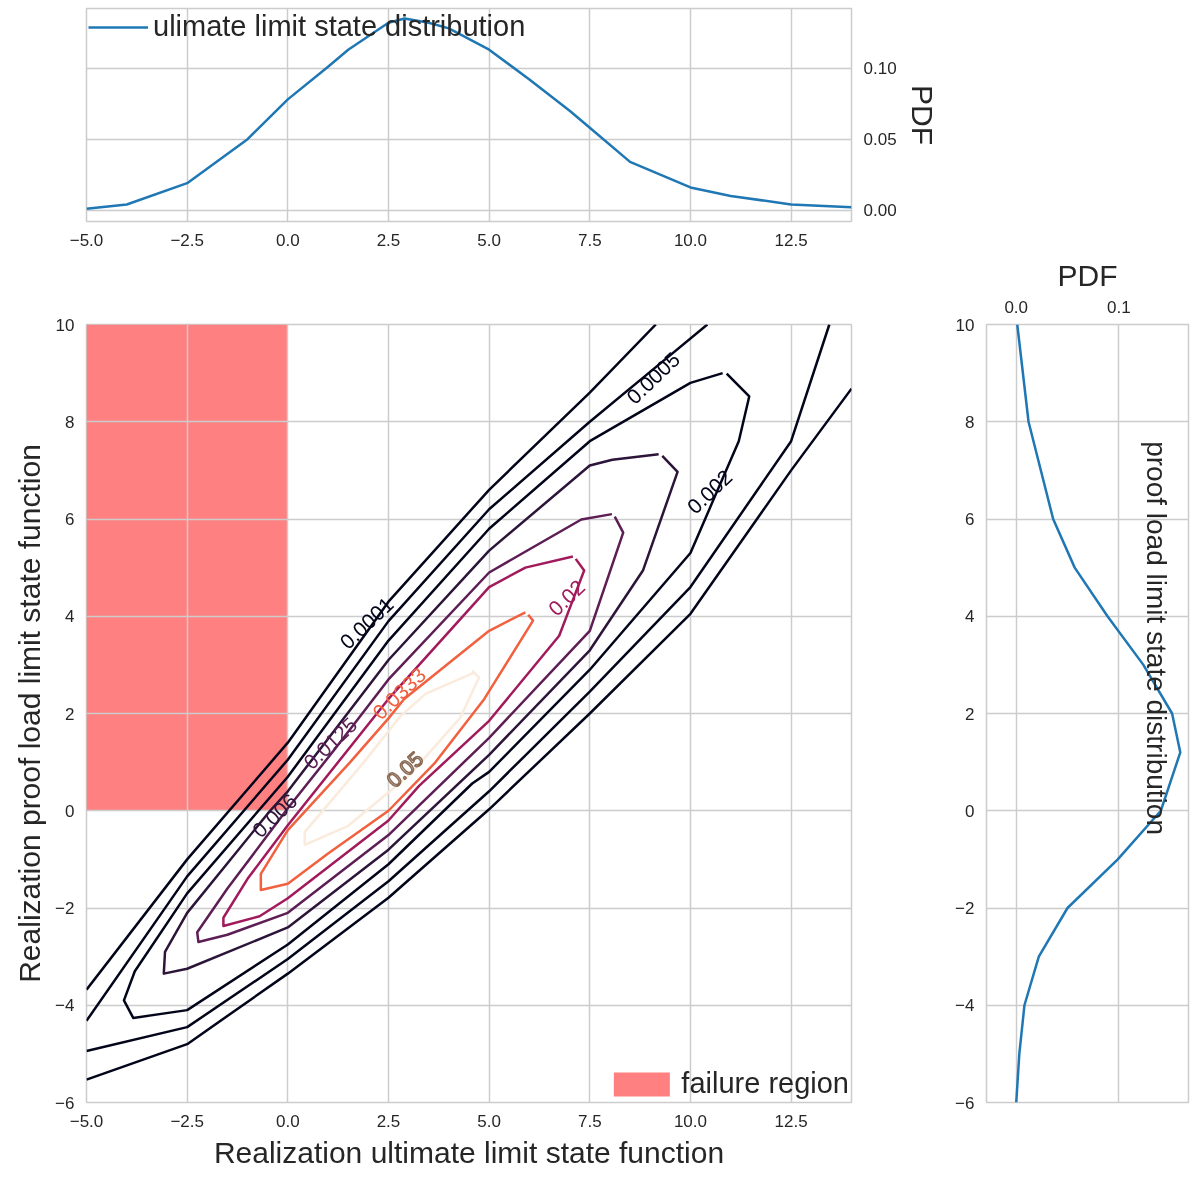  What do you see at coordinates (1016, 307) in the screenshot?
I see `x2-tick-label: 0.0` at bounding box center [1016, 307].